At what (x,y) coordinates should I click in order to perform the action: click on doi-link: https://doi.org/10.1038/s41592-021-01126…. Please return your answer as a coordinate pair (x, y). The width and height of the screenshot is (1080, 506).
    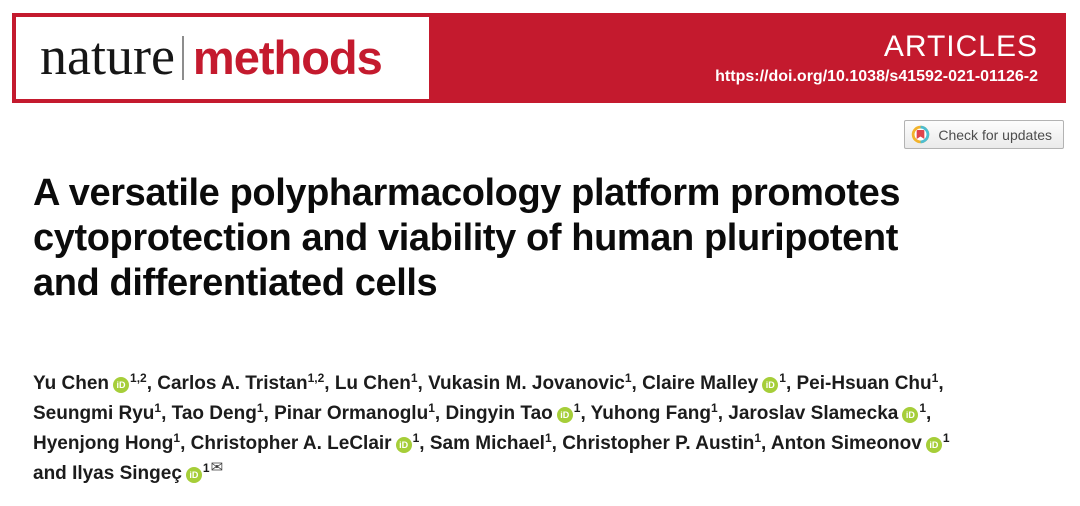
    Looking at the image, I should click on (876, 76).